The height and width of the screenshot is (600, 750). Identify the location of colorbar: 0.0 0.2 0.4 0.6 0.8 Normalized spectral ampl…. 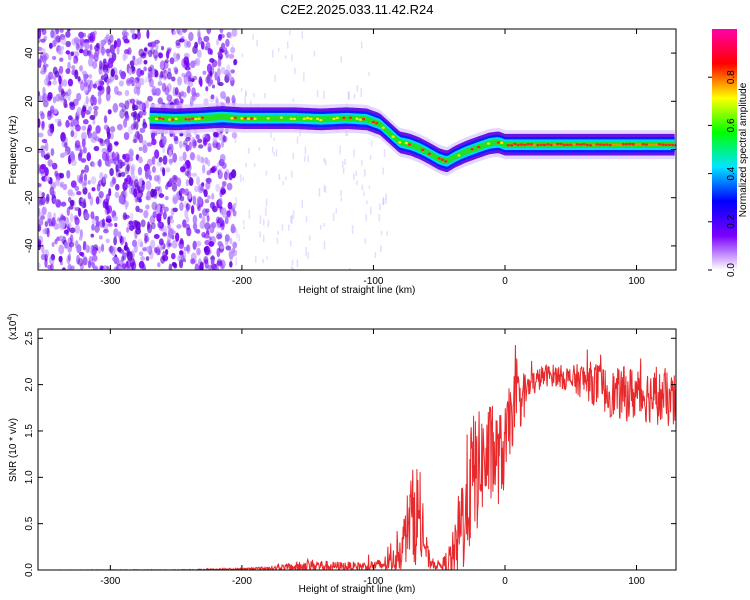
(728, 153).